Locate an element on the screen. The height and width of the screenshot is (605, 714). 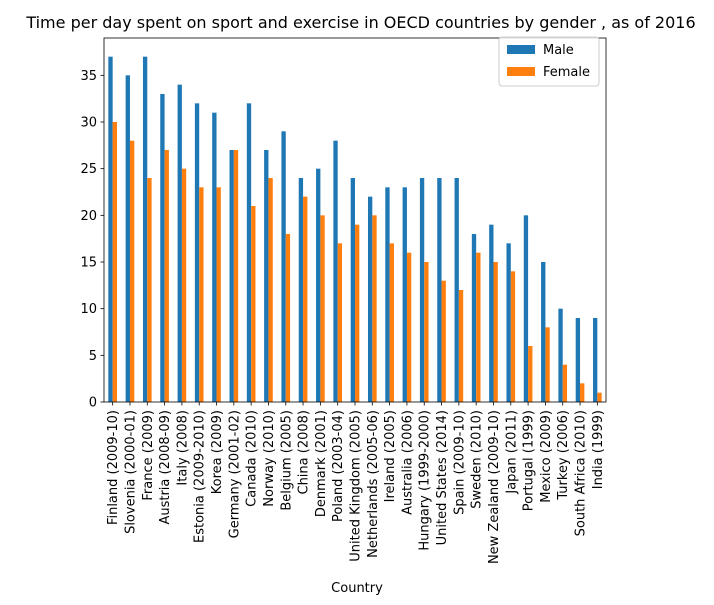
x-tick-label: France (2009) is located at coordinates (148, 455).